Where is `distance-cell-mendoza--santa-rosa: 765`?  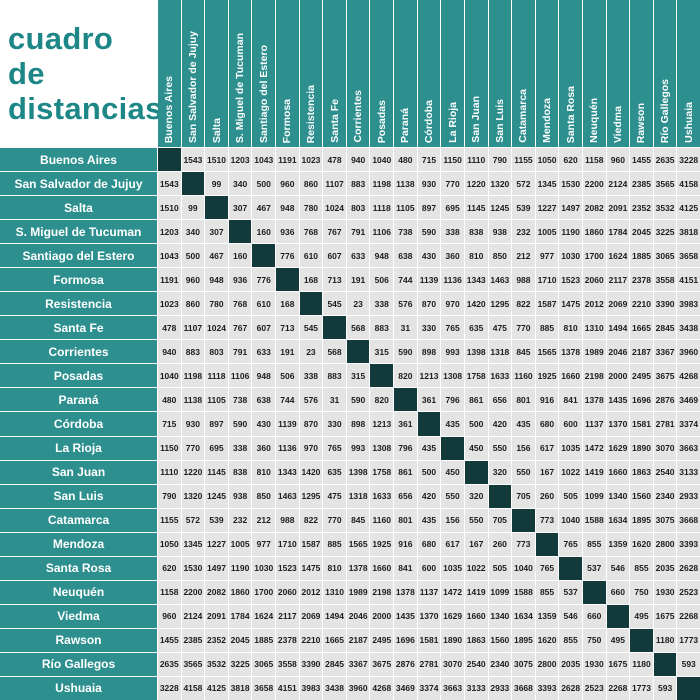 distance-cell-mendoza--santa-rosa: 765 is located at coordinates (570, 544).